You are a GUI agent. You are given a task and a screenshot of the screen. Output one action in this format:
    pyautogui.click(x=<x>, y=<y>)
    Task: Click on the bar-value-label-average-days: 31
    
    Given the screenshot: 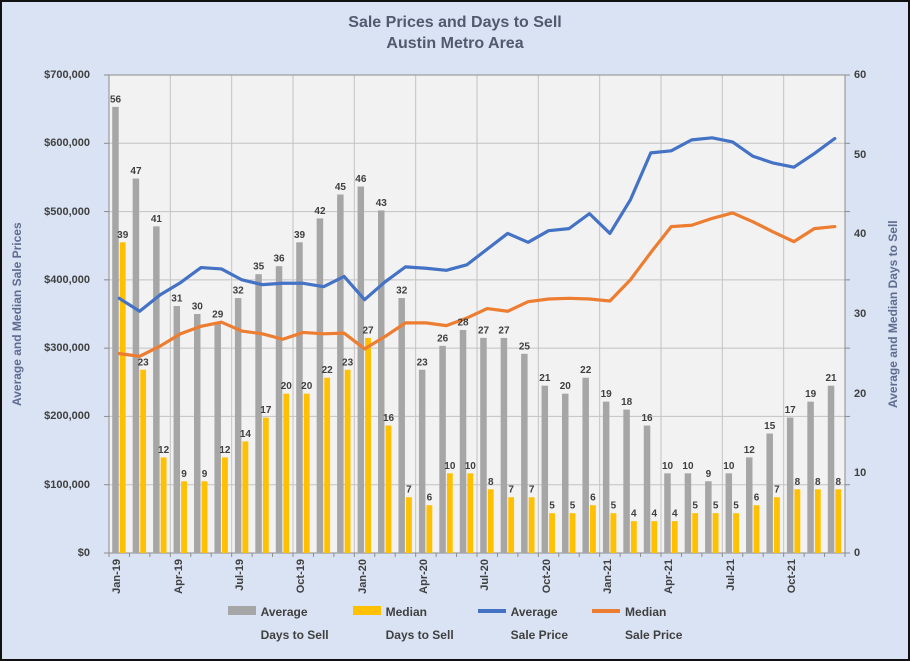 What is the action you would take?
    pyautogui.click(x=177, y=299)
    